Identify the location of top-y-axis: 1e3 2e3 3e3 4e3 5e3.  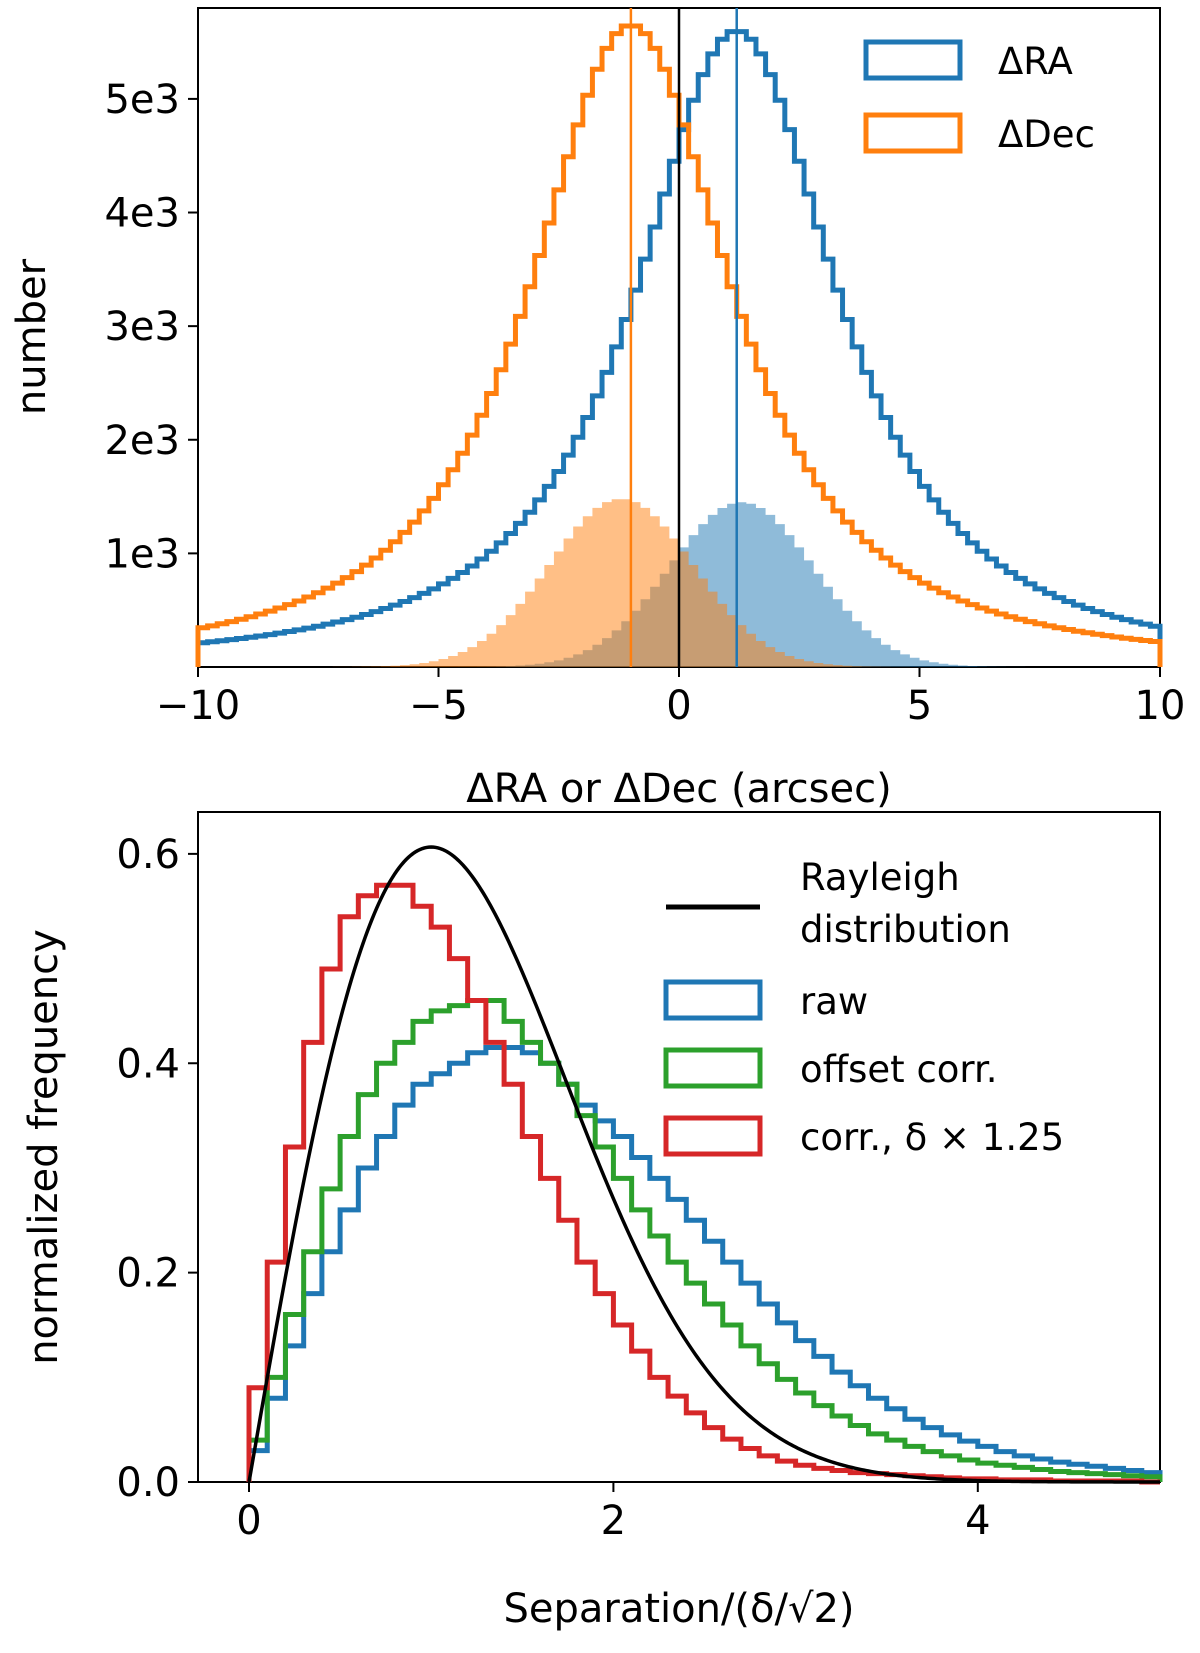
(151, 327).